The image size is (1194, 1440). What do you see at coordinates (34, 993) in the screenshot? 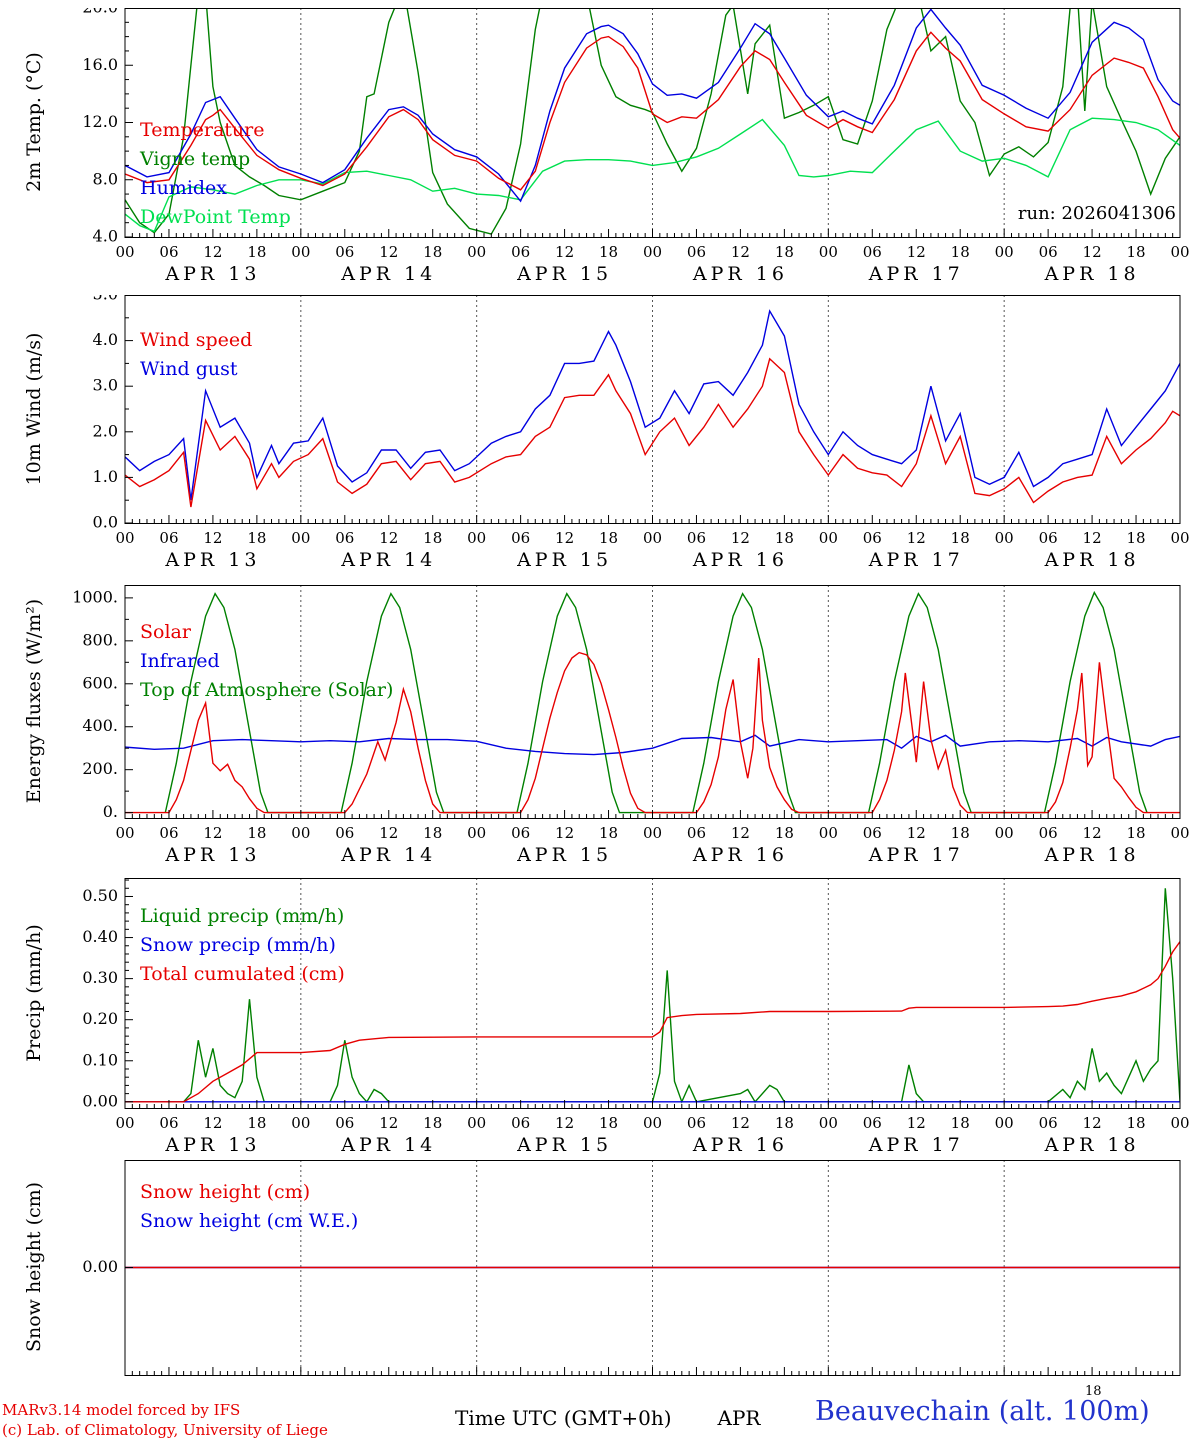
I see `y-axis-label-precip: Precip (mm/h)` at bounding box center [34, 993].